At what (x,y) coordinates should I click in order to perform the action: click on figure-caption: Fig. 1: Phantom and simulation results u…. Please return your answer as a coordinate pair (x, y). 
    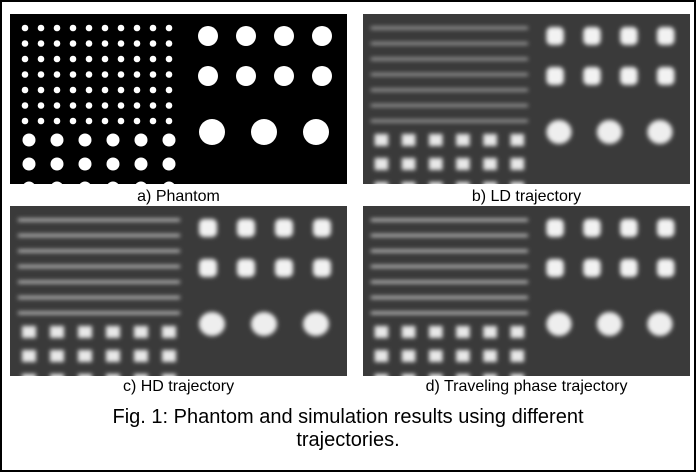
    Looking at the image, I should click on (348, 428).